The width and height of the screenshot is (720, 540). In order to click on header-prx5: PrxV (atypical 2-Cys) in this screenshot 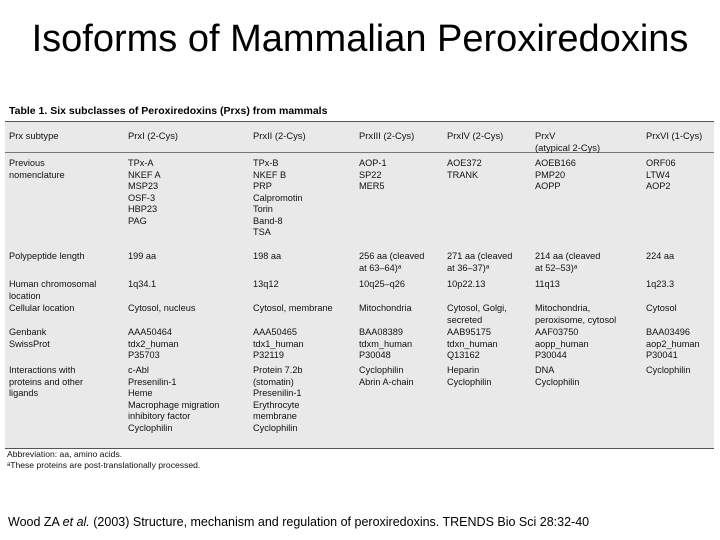, I will do `click(568, 141)`.